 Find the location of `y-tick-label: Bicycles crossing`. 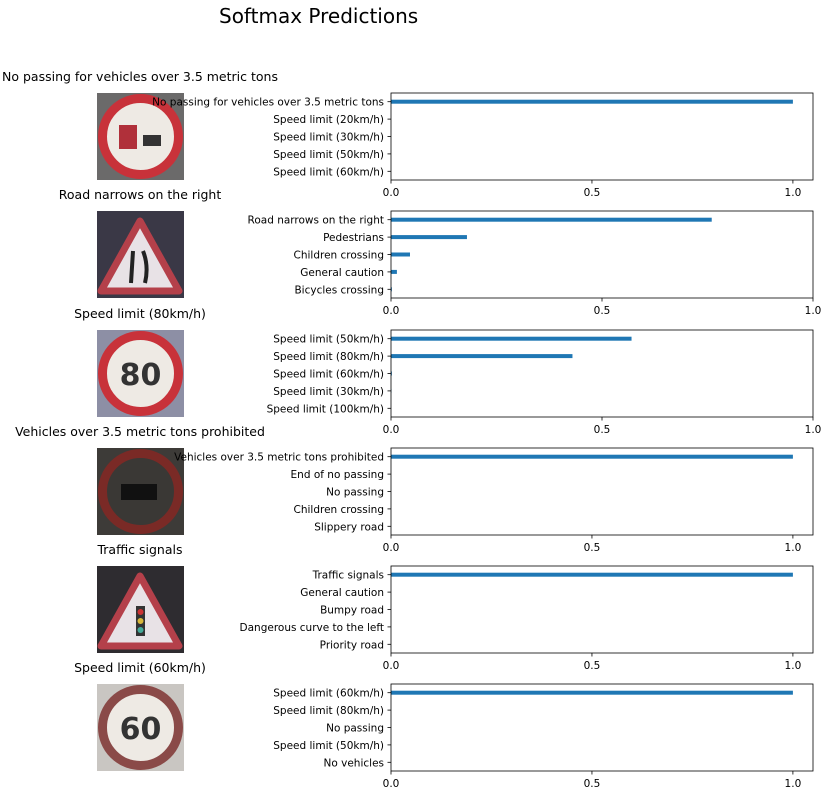

y-tick-label: Bicycles crossing is located at coordinates (339, 290).